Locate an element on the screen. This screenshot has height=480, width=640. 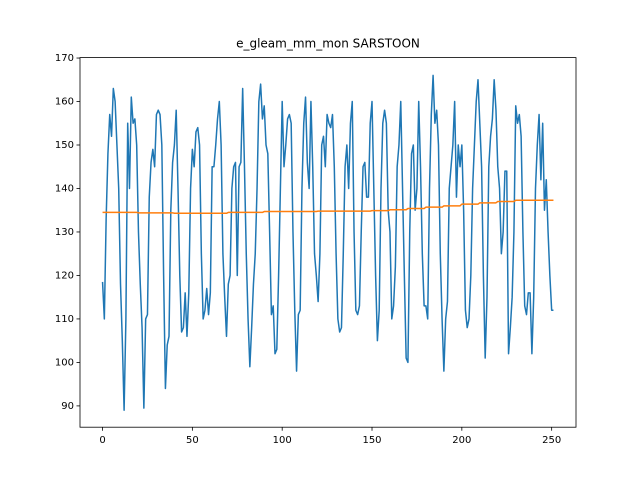
y-tick-label: 90 is located at coordinates (67, 406).